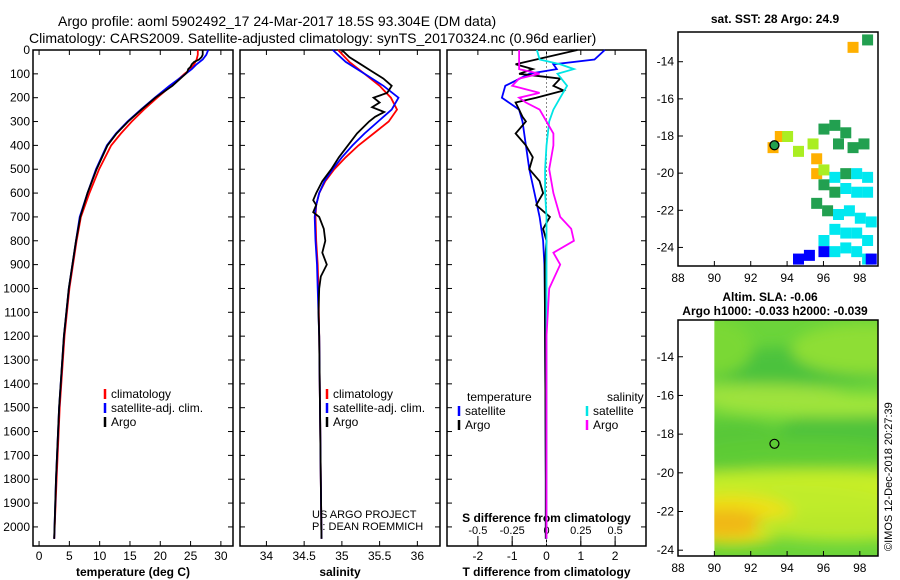 The height and width of the screenshot is (580, 900). Describe the element at coordinates (666, 434) in the screenshot. I see `sla-y-tick-label: -18` at that location.